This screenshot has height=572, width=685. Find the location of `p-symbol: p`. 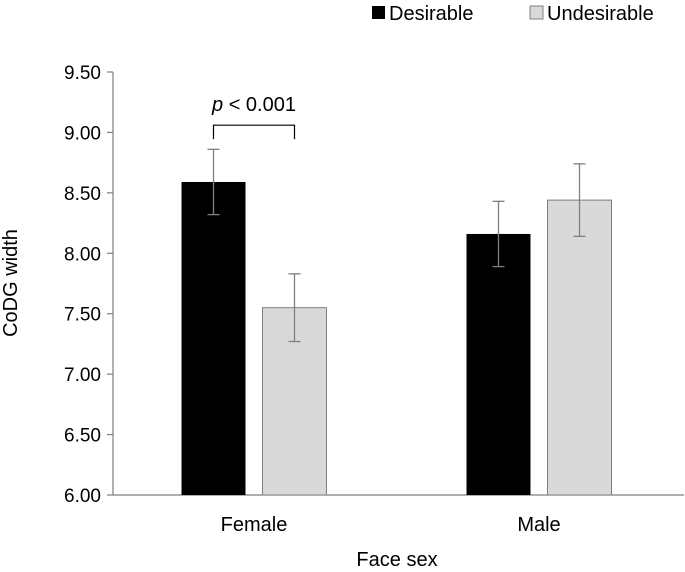

p-symbol: p is located at coordinates (217, 105).